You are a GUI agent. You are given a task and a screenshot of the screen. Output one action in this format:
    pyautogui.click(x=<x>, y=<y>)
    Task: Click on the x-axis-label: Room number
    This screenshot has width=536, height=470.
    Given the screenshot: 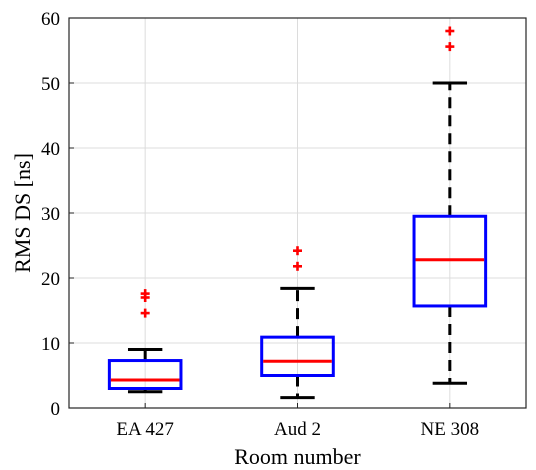 What is the action you would take?
    pyautogui.click(x=297, y=456)
    